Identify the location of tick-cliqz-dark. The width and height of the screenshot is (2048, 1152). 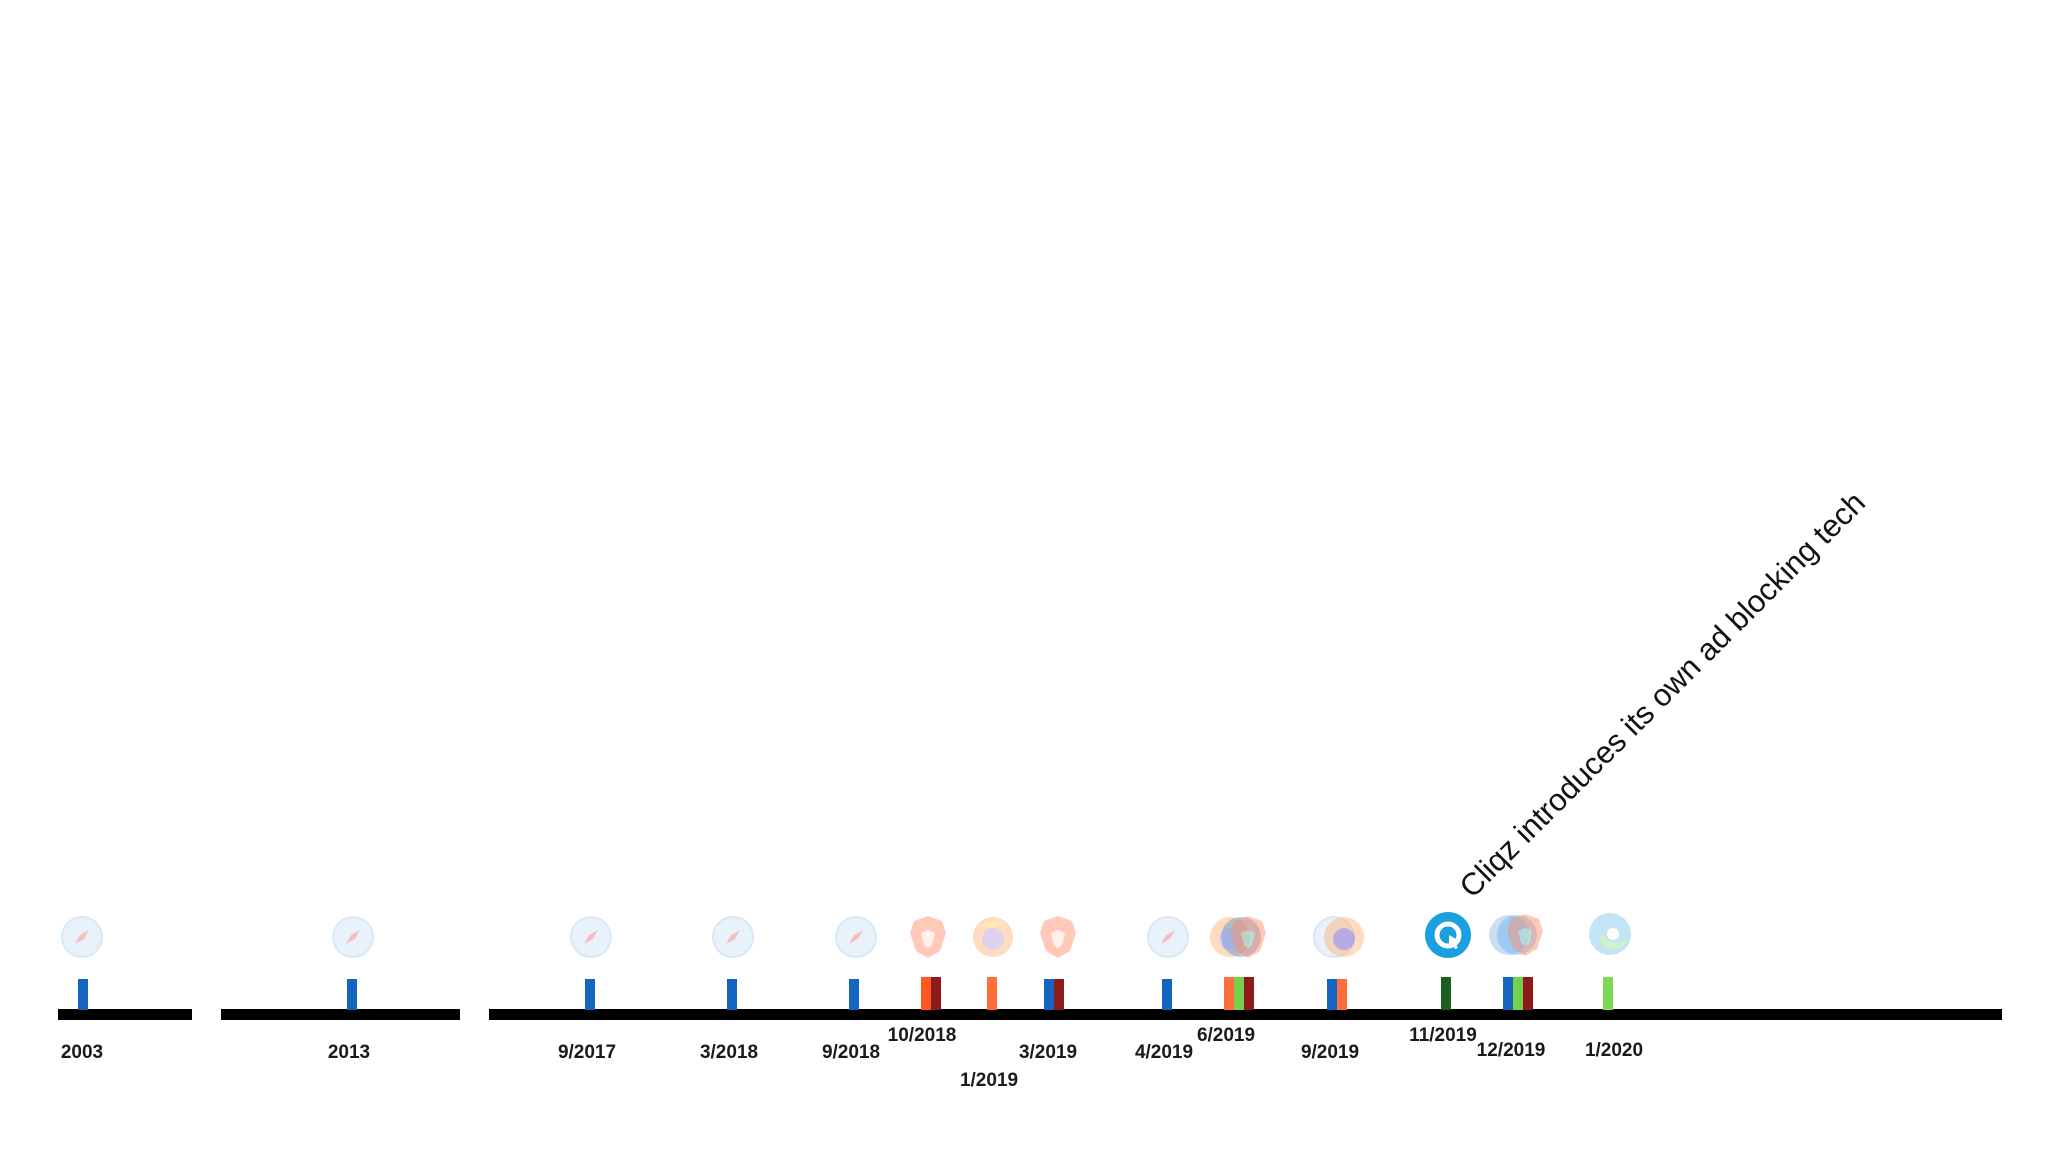
(1446, 993).